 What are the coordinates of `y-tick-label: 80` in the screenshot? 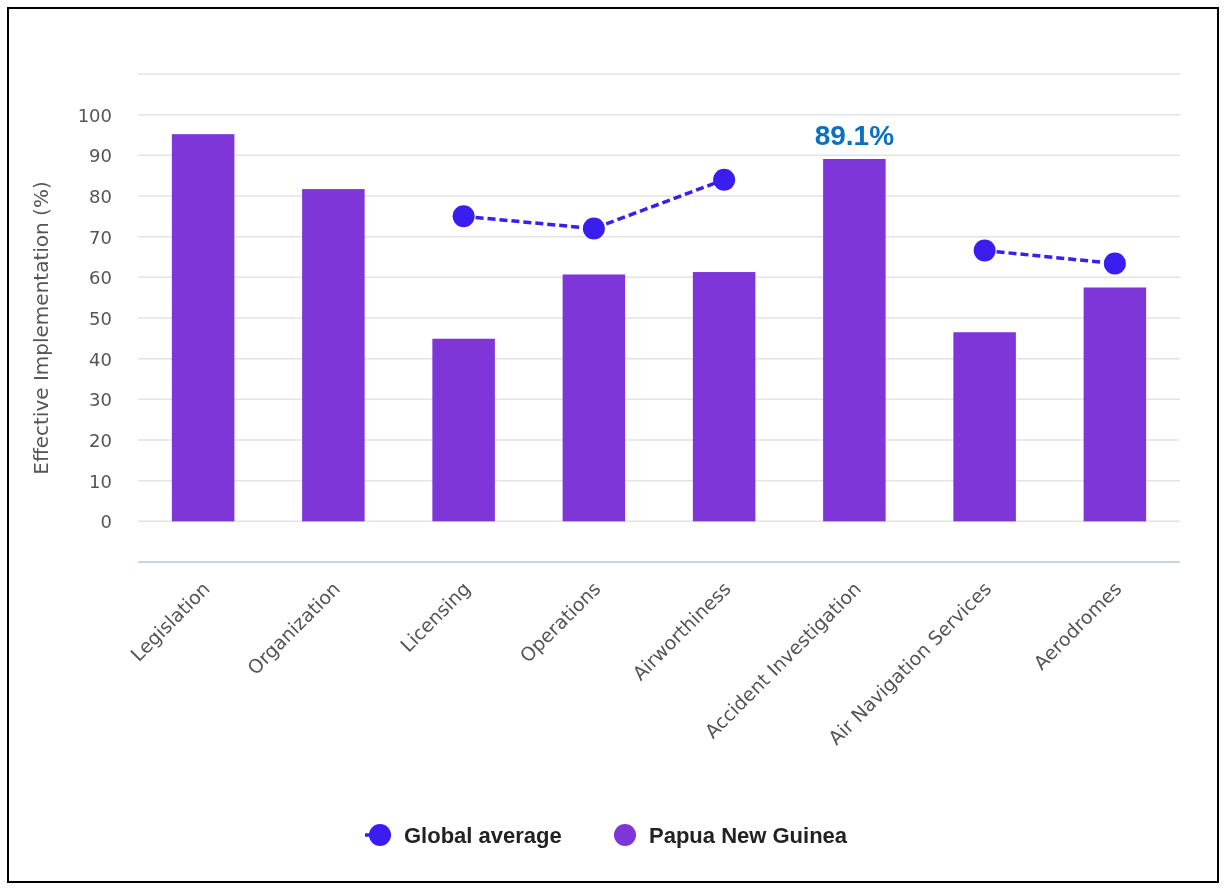 It's located at (100, 196).